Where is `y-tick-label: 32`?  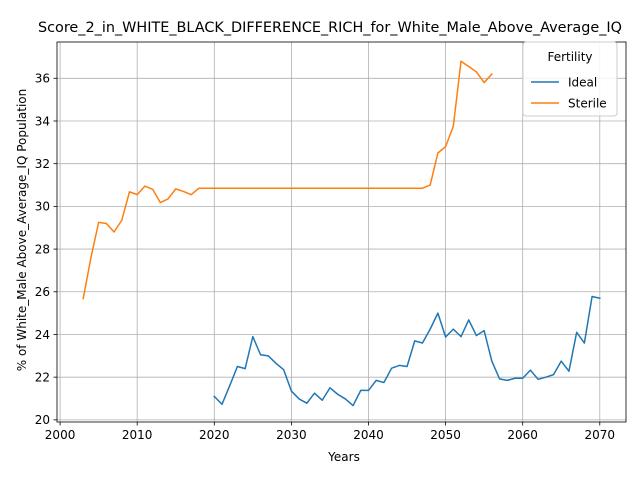 y-tick-label: 32 is located at coordinates (42, 164).